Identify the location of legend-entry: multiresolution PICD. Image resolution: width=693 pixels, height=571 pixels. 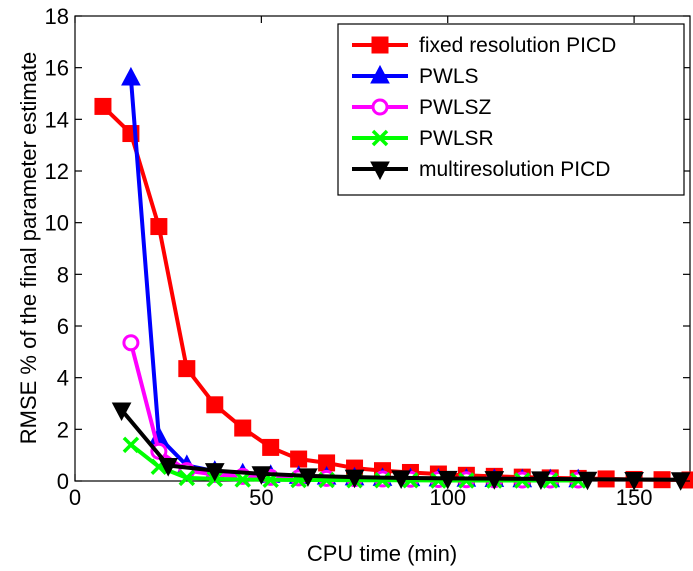
(481, 169).